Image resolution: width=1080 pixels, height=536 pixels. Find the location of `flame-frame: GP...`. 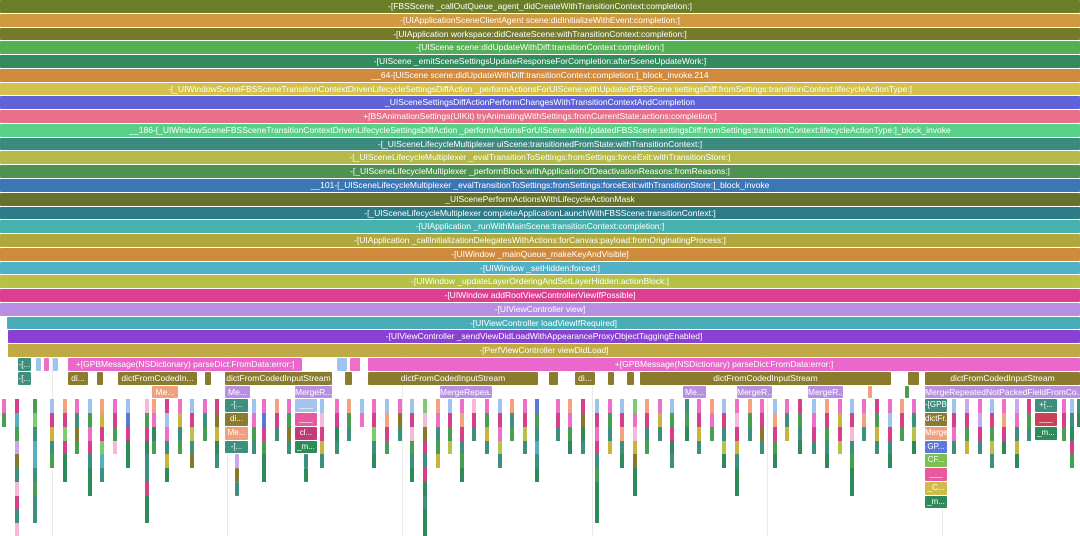

flame-frame: GP... is located at coordinates (936, 447).